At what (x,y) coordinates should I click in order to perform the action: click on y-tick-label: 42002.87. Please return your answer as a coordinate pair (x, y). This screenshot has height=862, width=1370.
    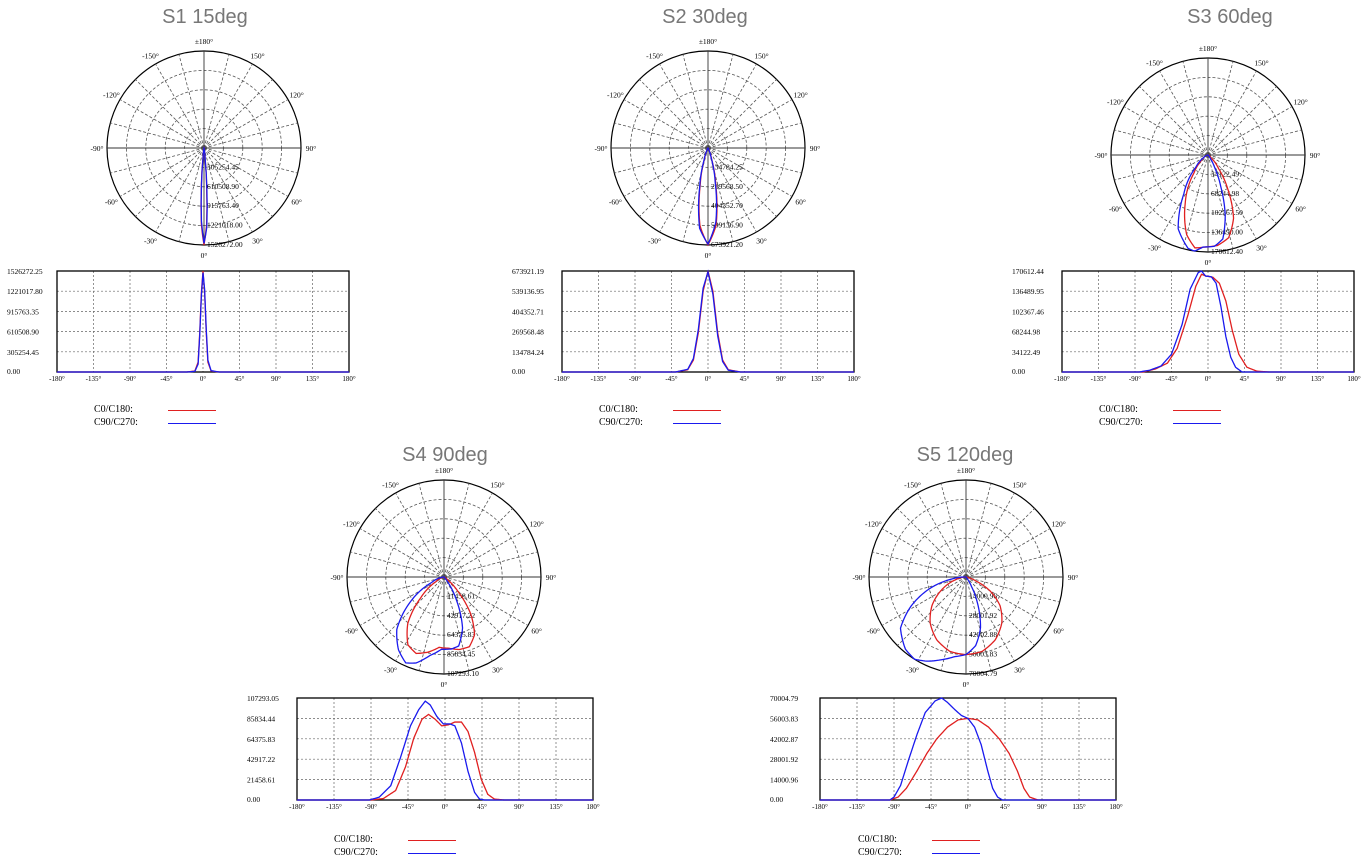
    Looking at the image, I should click on (784, 739).